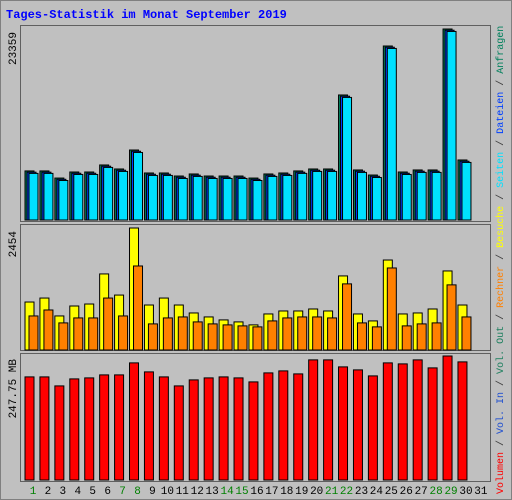 This screenshot has height=500, width=512. Describe the element at coordinates (167, 492) in the screenshot. I see `x-tick-label: 10` at that location.